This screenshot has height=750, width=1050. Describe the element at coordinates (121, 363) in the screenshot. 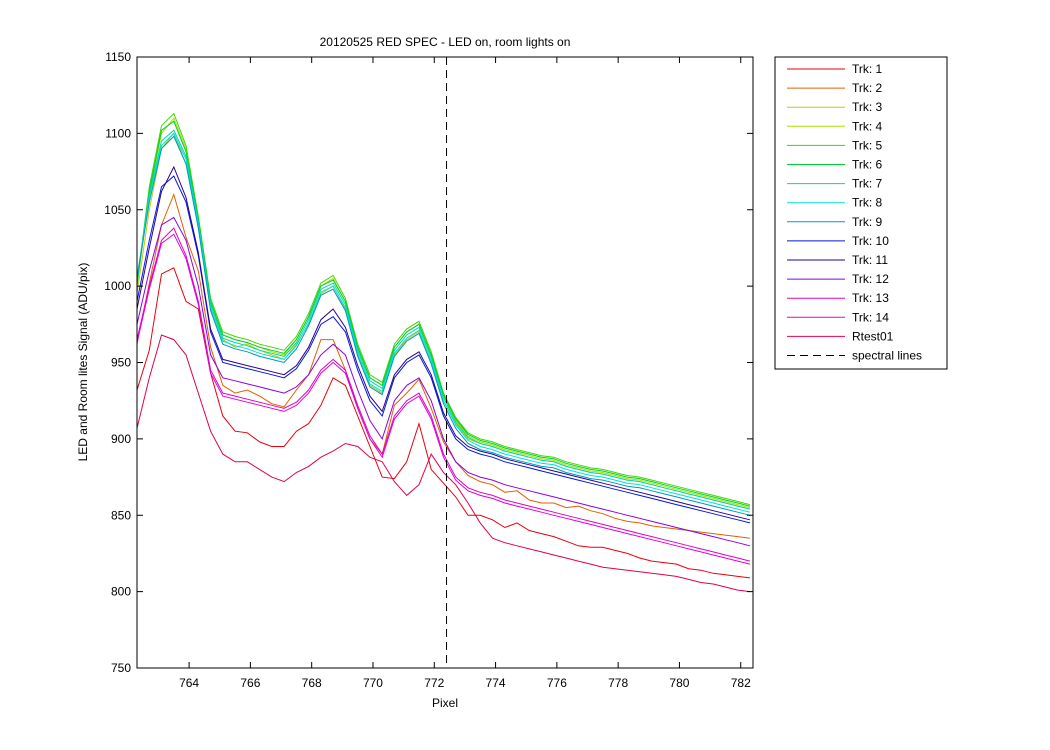

I see `y-tick-label: 950` at that location.